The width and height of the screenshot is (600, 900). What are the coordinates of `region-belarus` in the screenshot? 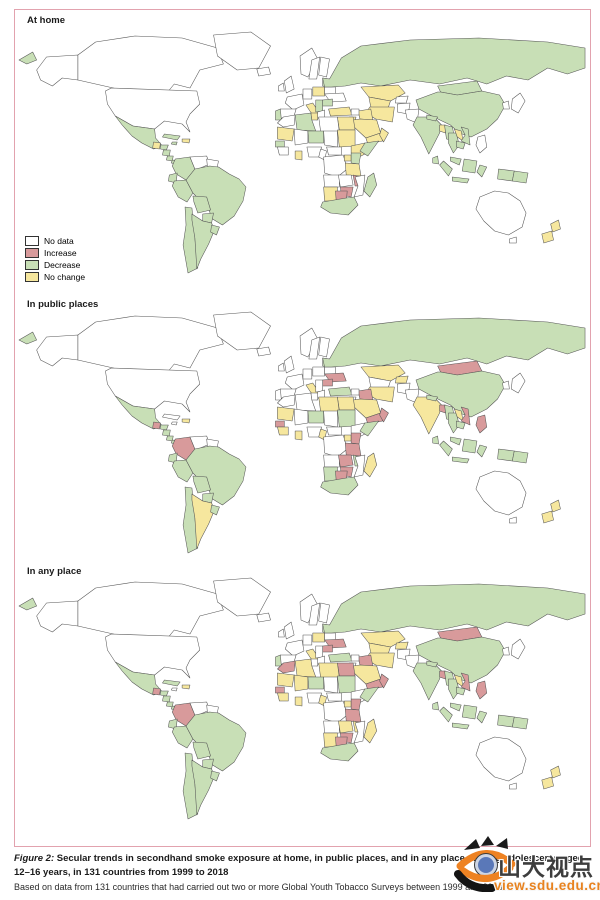 It's located at (330, 370).